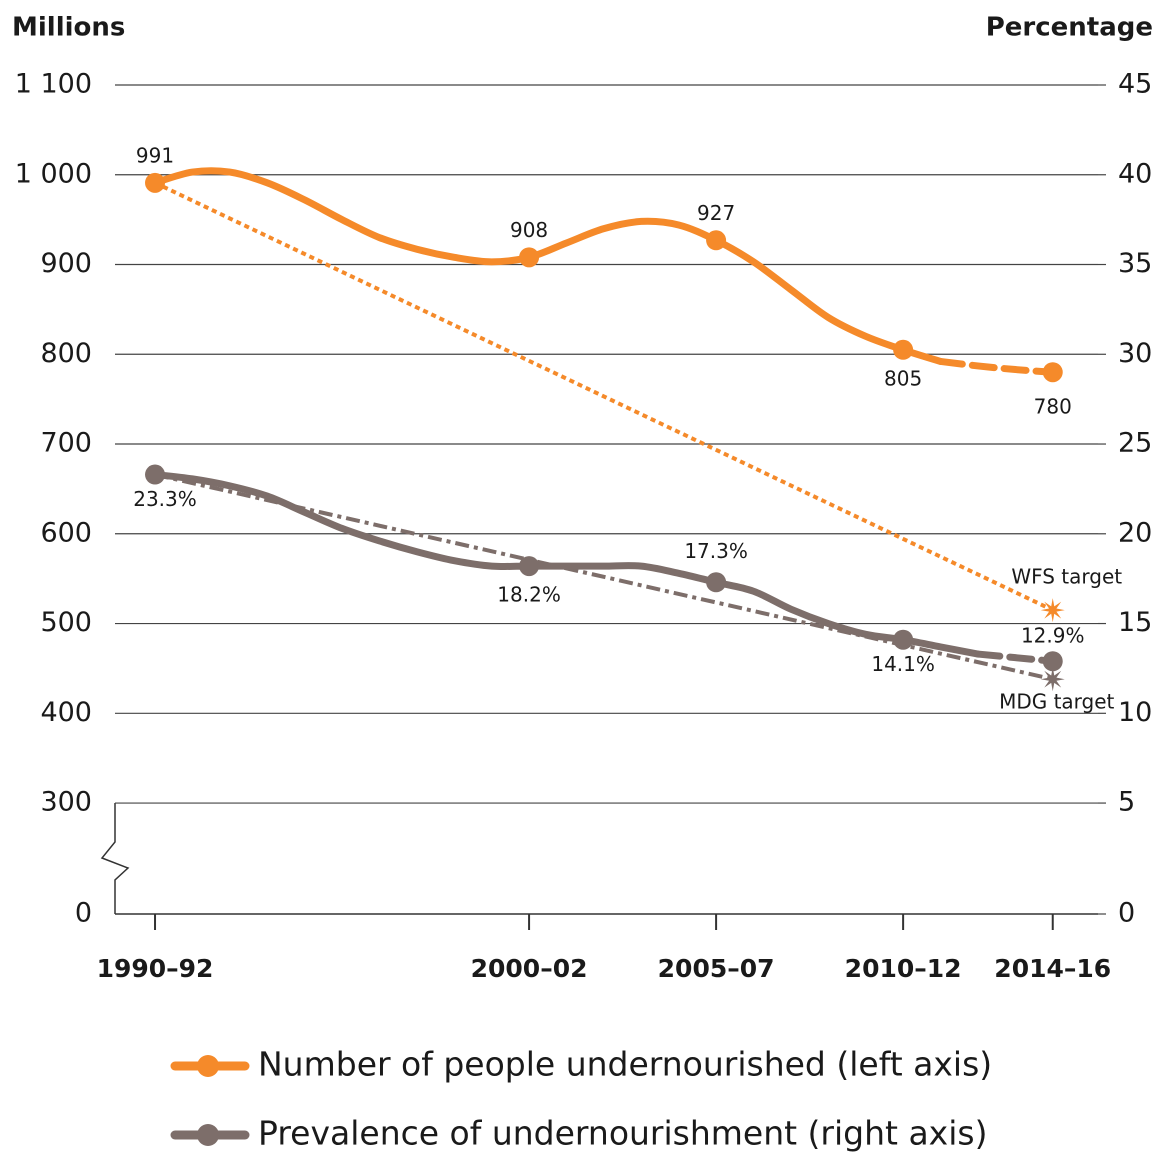 The height and width of the screenshot is (1155, 1161). What do you see at coordinates (1069, 28) in the screenshot?
I see `y2-axis-label: Percentage` at bounding box center [1069, 28].